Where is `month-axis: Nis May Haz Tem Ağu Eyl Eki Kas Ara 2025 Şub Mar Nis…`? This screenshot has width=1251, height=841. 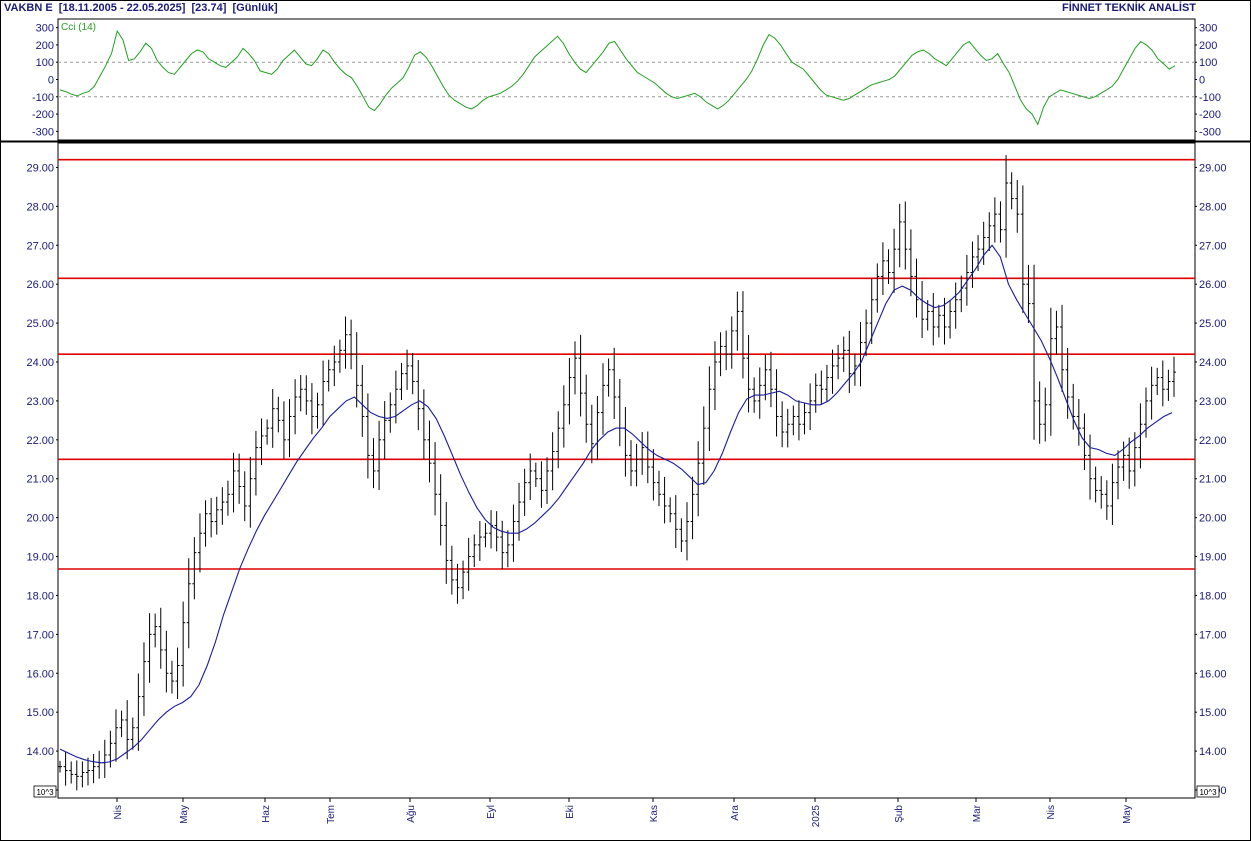
month-axis: Nis May Haz Tem Ağu Eyl Eki Kas Ara 2025 Şub Mar Nis… is located at coordinates (623, 812).